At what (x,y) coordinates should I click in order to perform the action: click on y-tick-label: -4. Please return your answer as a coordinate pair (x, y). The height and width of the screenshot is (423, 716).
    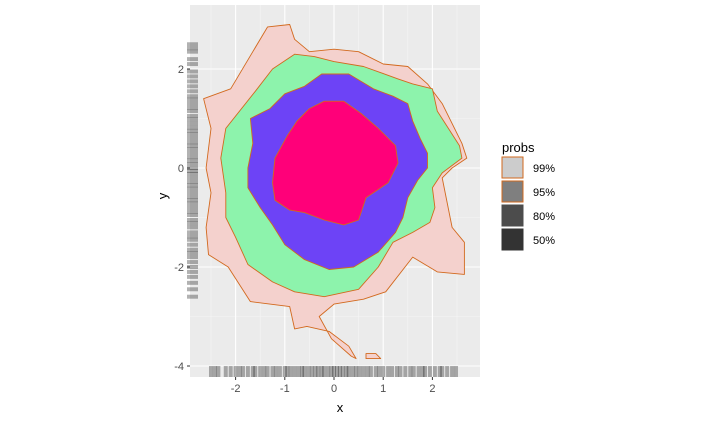
    Looking at the image, I should click on (179, 367).